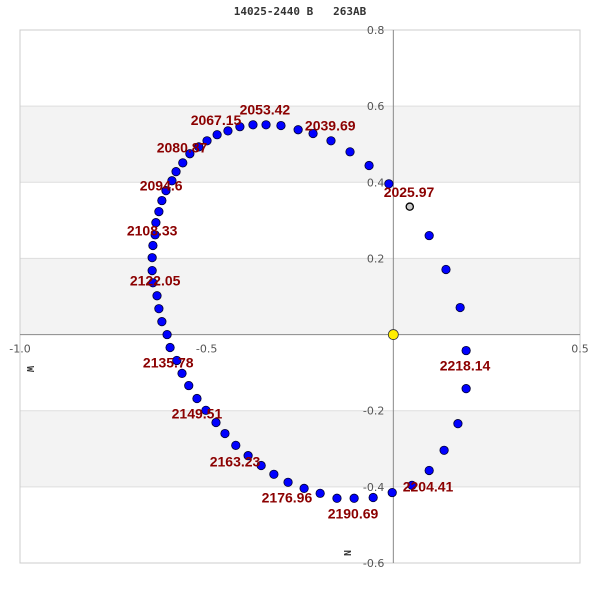  Describe the element at coordinates (182, 148) in the screenshot. I see `date-label: 2080.87` at that location.